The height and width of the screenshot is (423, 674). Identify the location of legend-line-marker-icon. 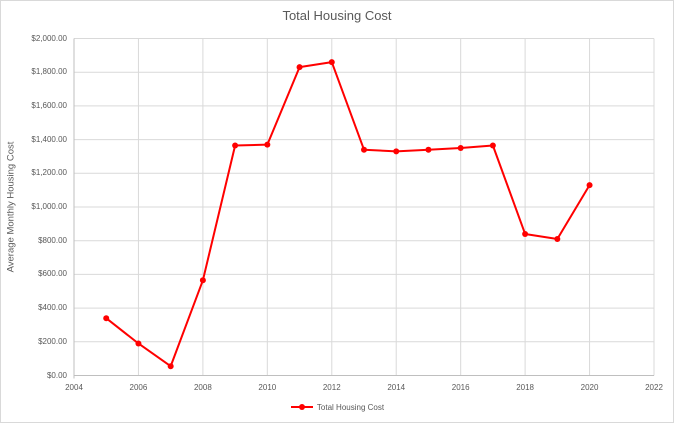
(301, 407).